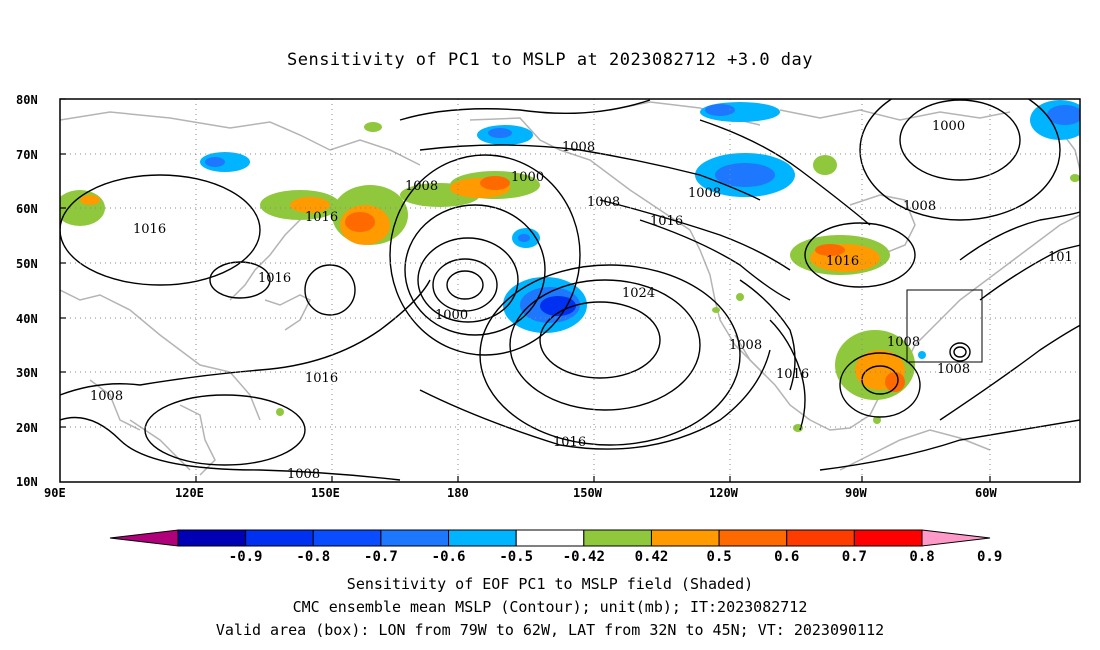 The image size is (1100, 650). Describe the element at coordinates (27, 319) in the screenshot. I see `lat-label: 40N` at that location.